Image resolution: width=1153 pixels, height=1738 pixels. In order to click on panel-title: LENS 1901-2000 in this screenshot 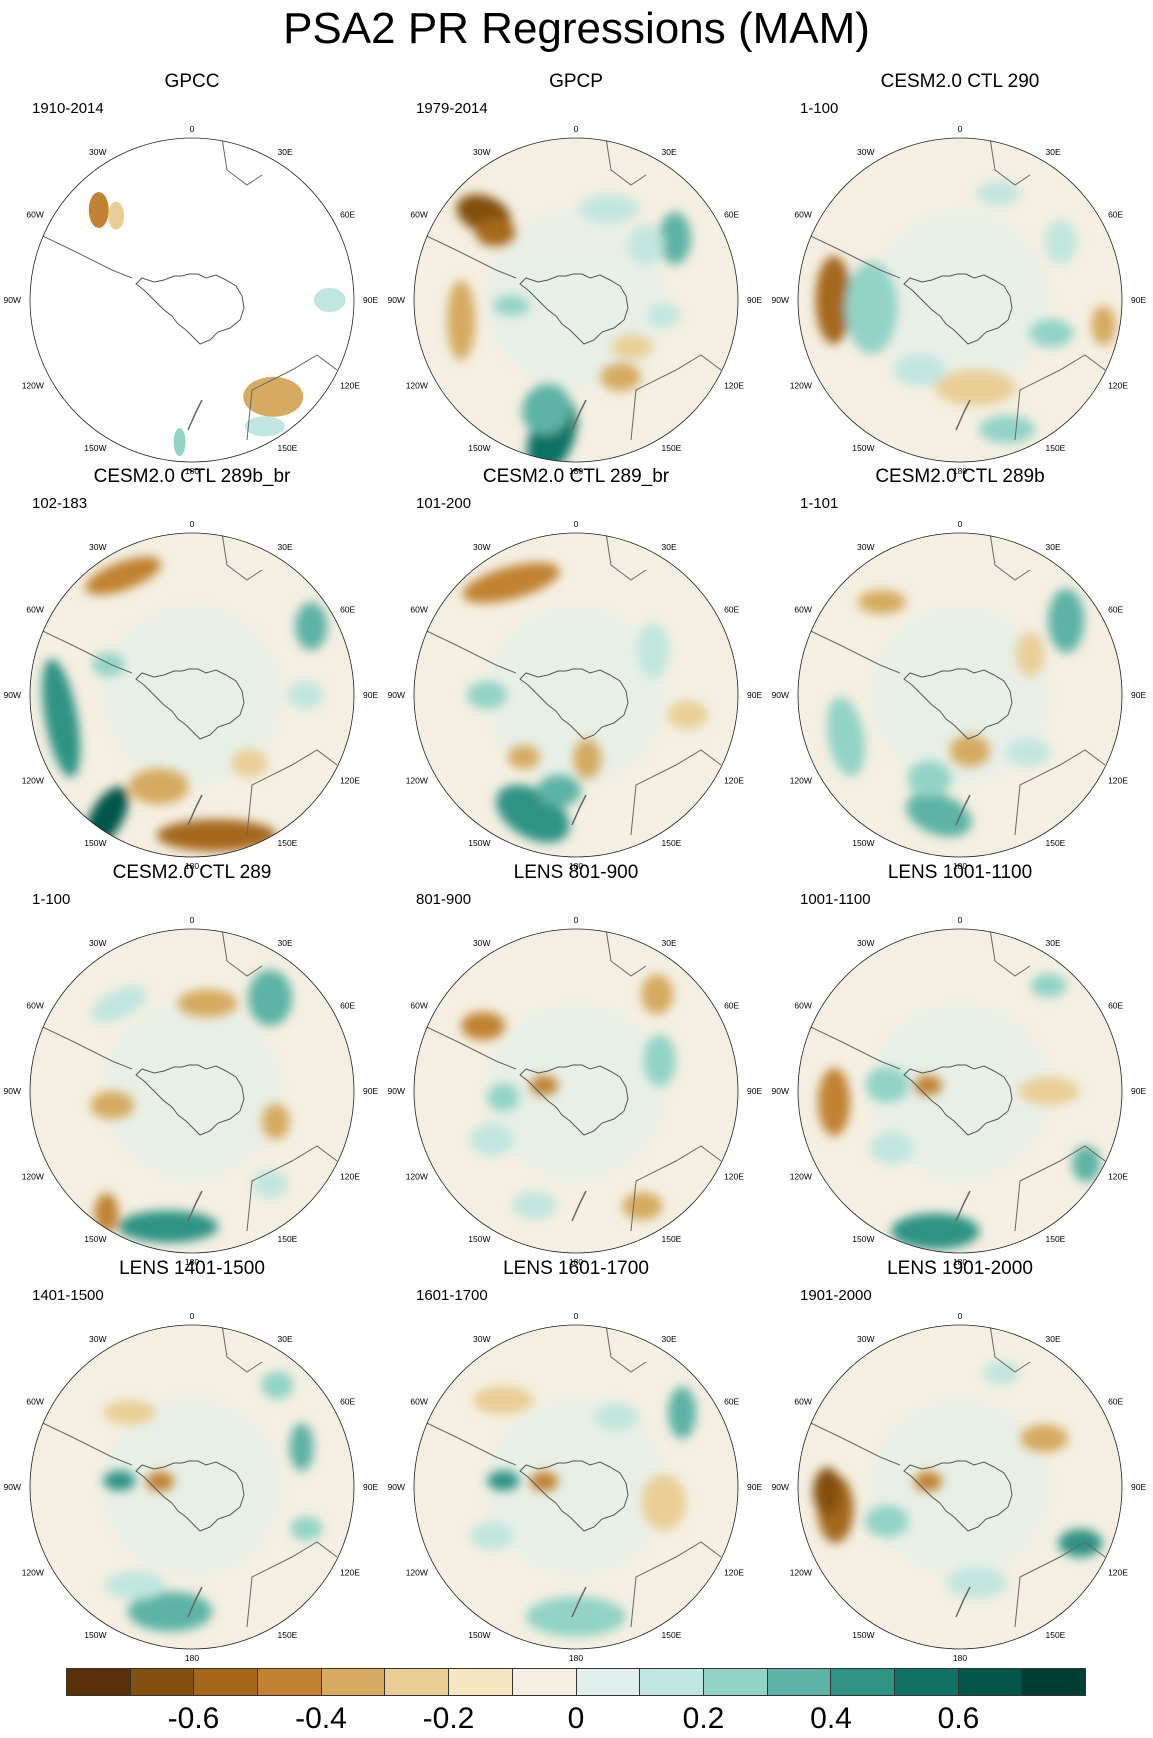, I will do `click(960, 1268)`.